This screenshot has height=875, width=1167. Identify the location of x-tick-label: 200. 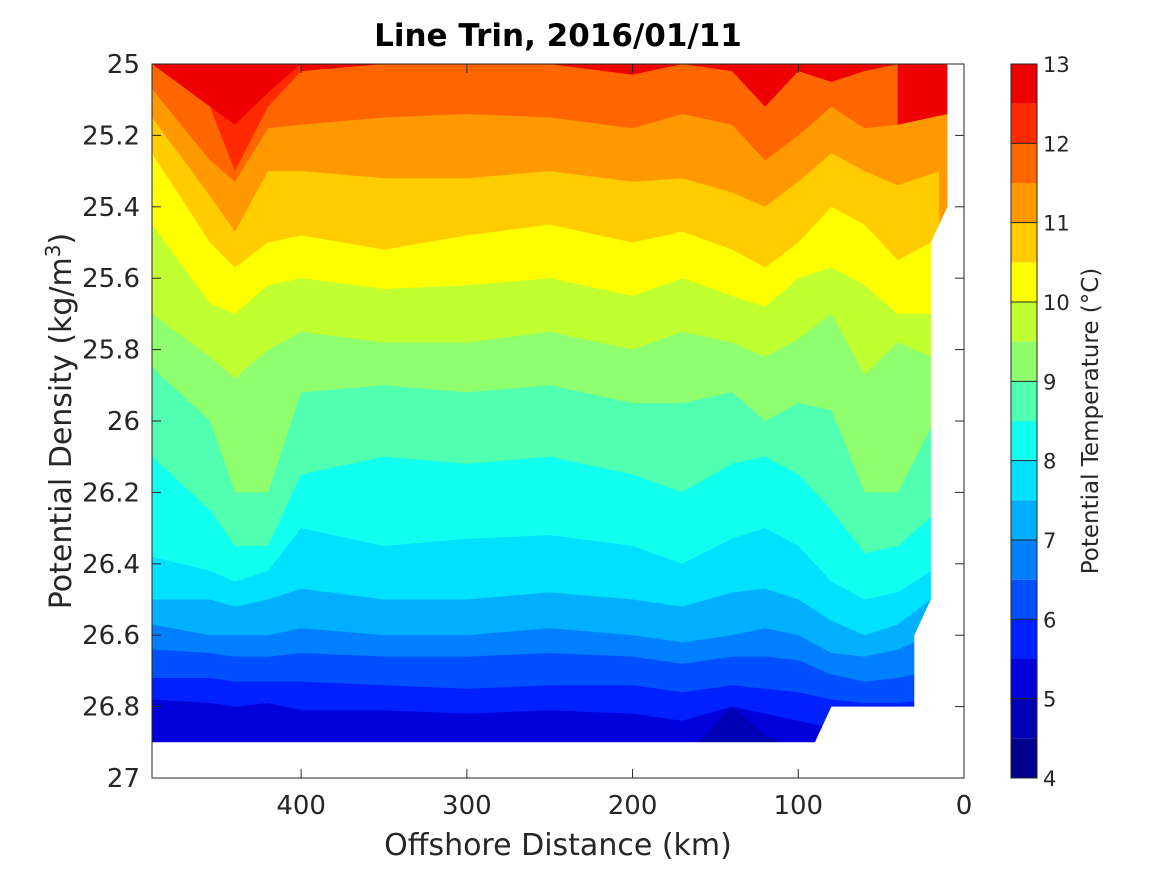
(633, 806).